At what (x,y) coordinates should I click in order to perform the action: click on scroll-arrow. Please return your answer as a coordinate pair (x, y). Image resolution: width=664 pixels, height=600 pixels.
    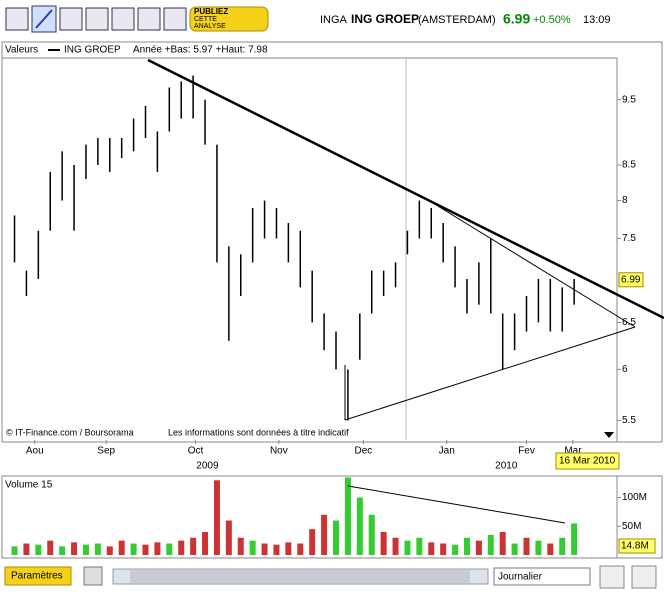
    Looking at the image, I should click on (609, 435).